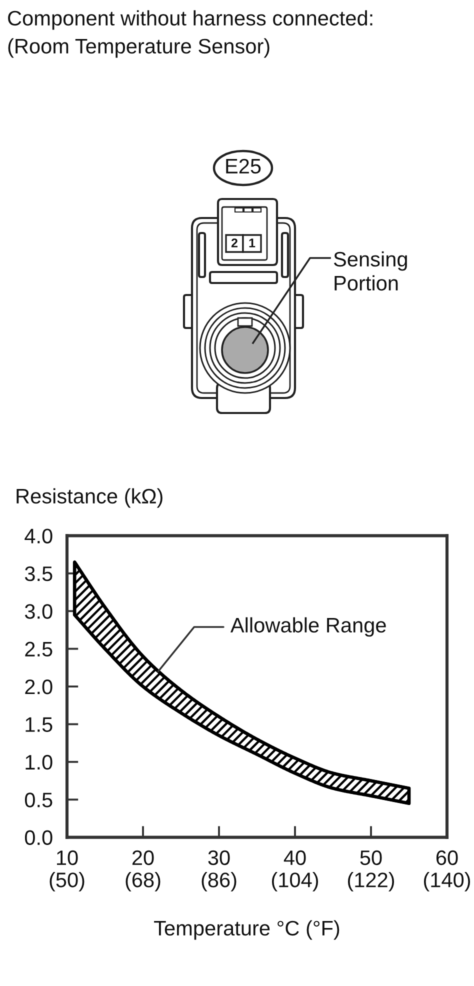 Image resolution: width=474 pixels, height=986 pixels. I want to click on x2-tick-label: (68), so click(143, 882).